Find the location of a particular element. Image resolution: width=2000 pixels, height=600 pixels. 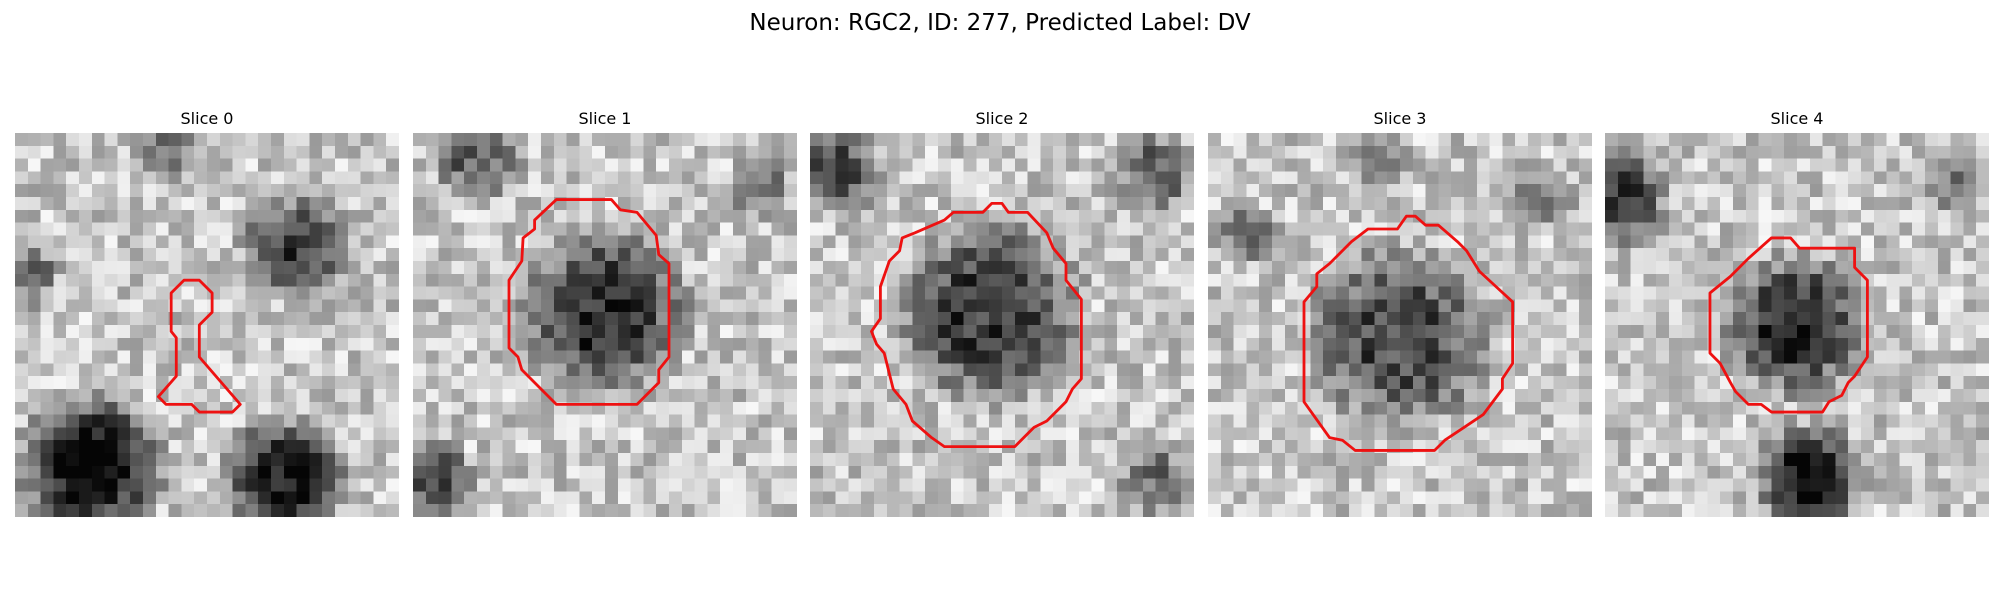

panel-title: Slice 2 is located at coordinates (1002, 118).